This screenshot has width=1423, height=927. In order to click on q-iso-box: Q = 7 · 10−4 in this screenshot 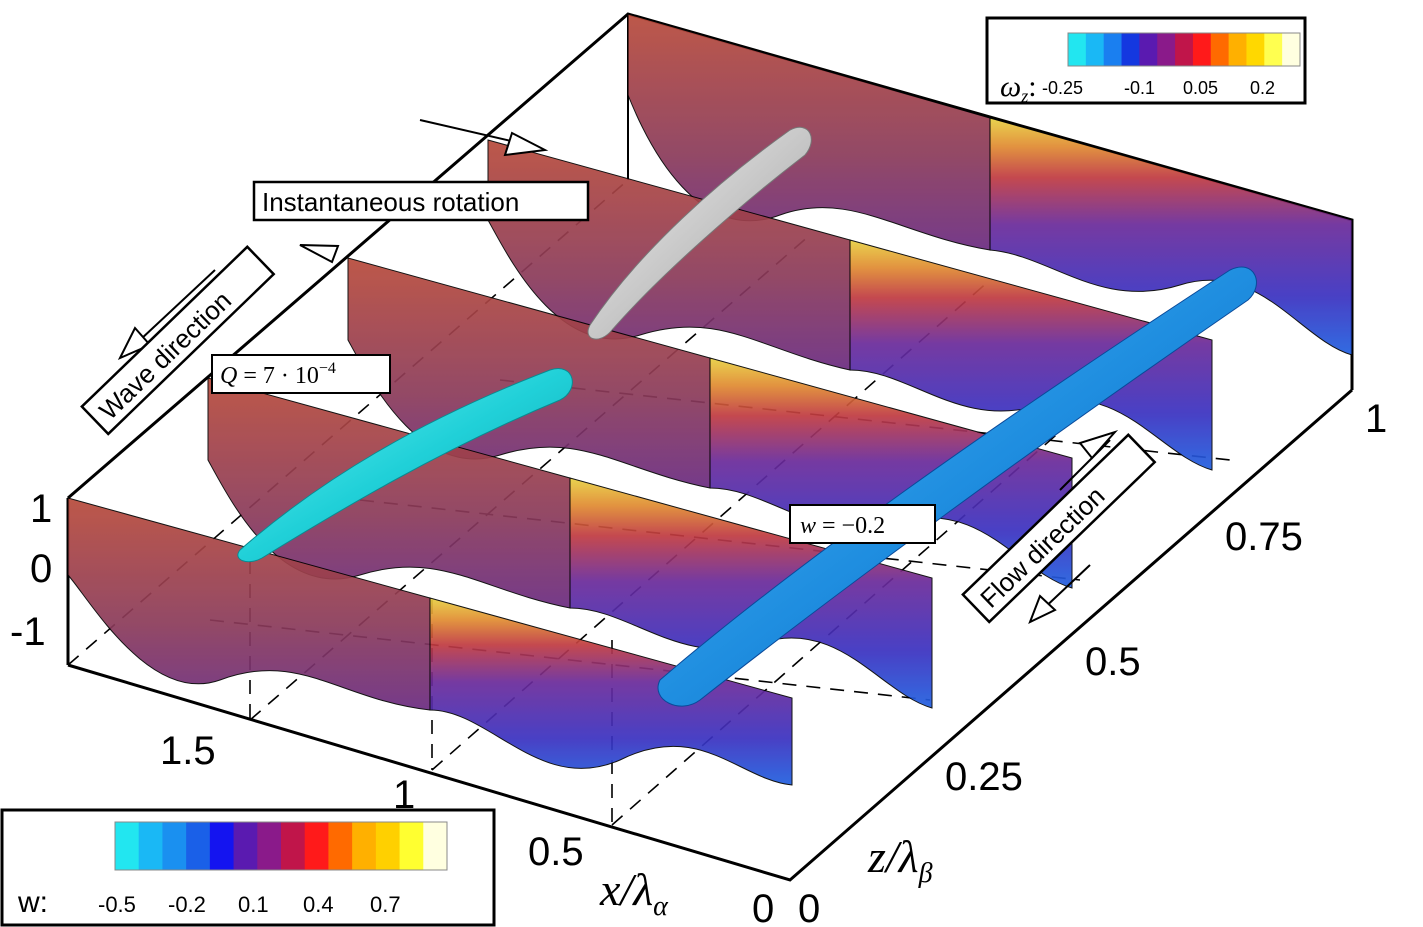, I will do `click(301, 374)`.